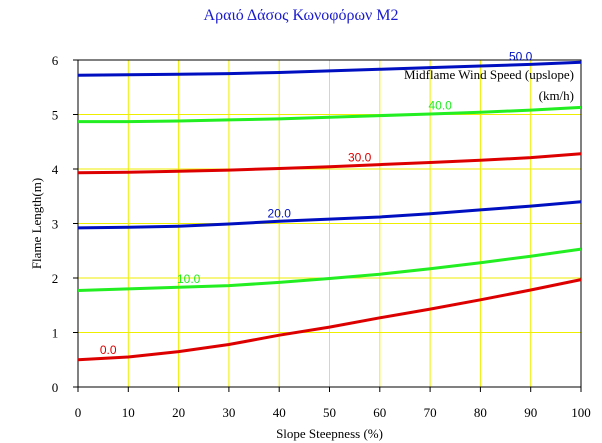  Describe the element at coordinates (379, 412) in the screenshot. I see `x-tick-label-60: 60` at that location.